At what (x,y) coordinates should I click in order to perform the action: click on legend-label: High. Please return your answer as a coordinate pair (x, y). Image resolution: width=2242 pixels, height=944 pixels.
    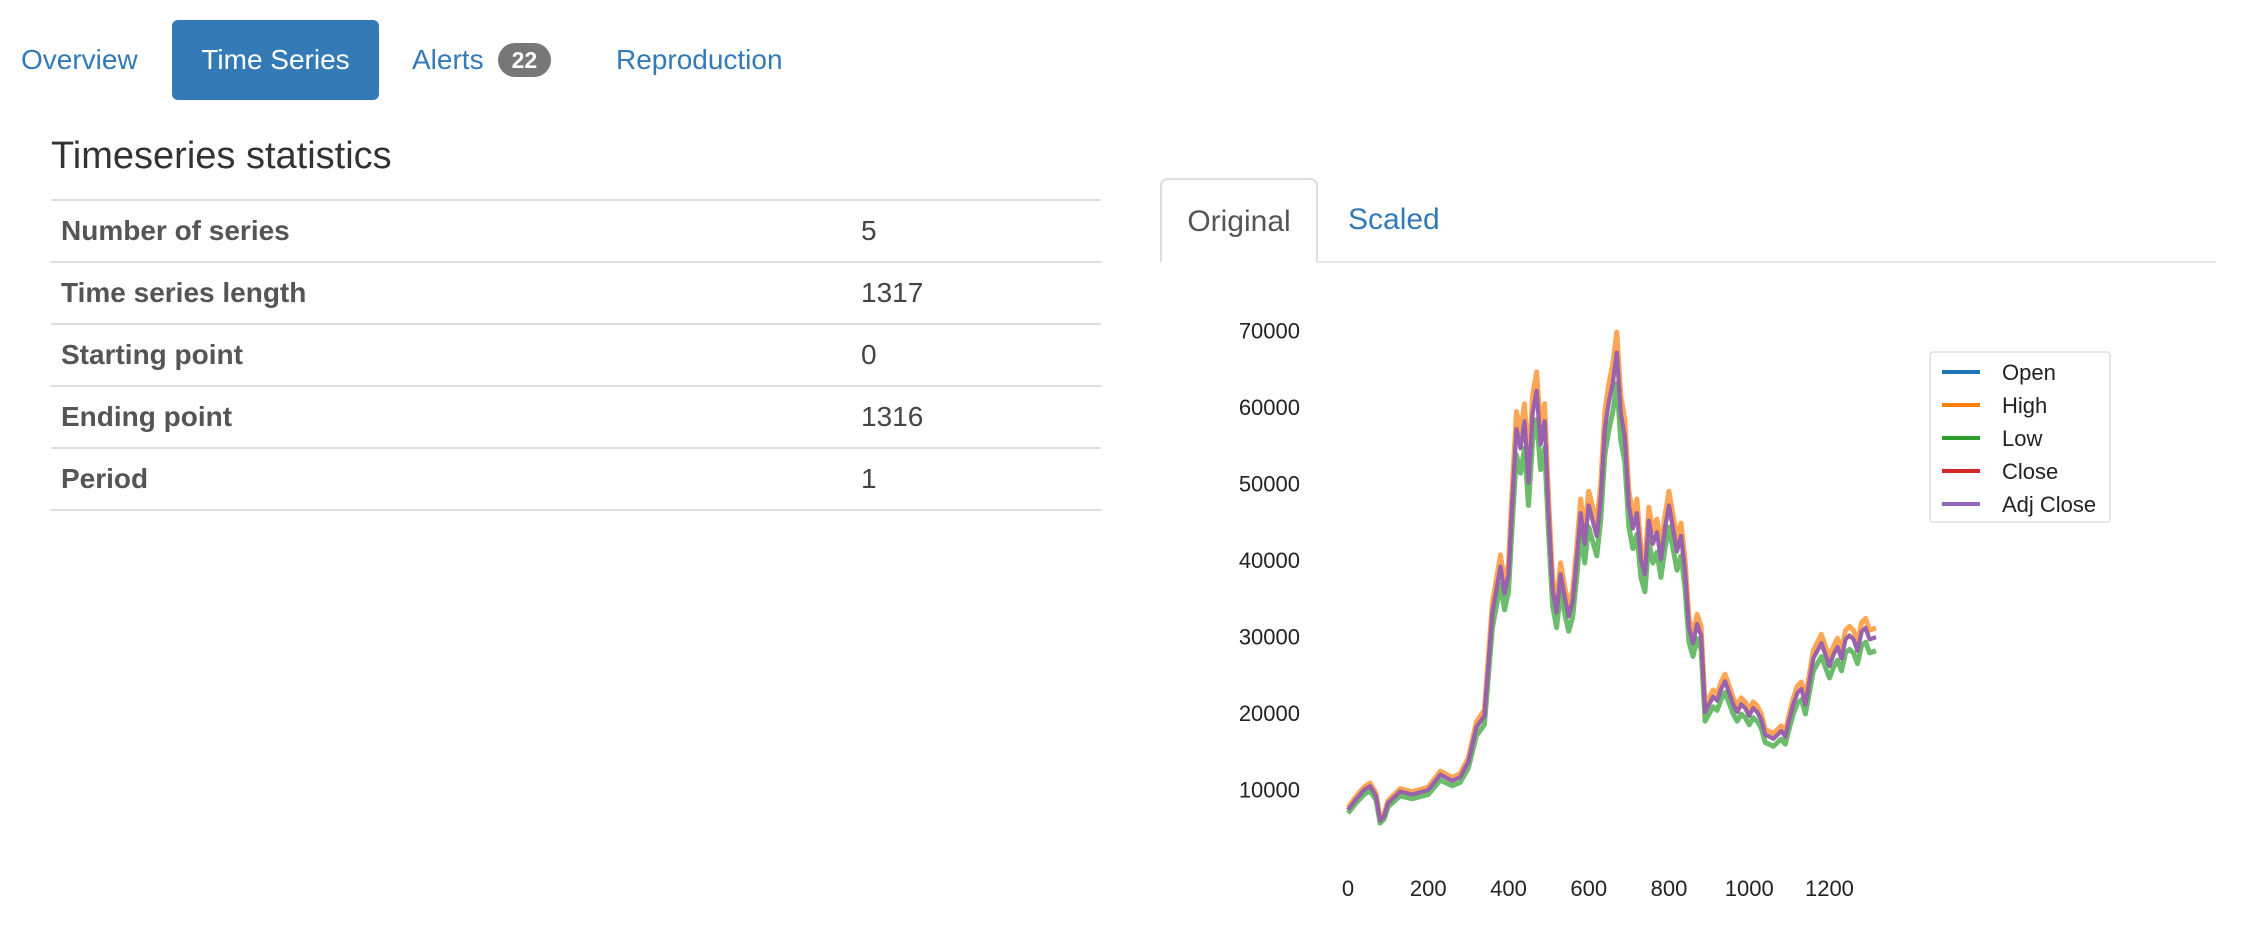
    Looking at the image, I should click on (2024, 405).